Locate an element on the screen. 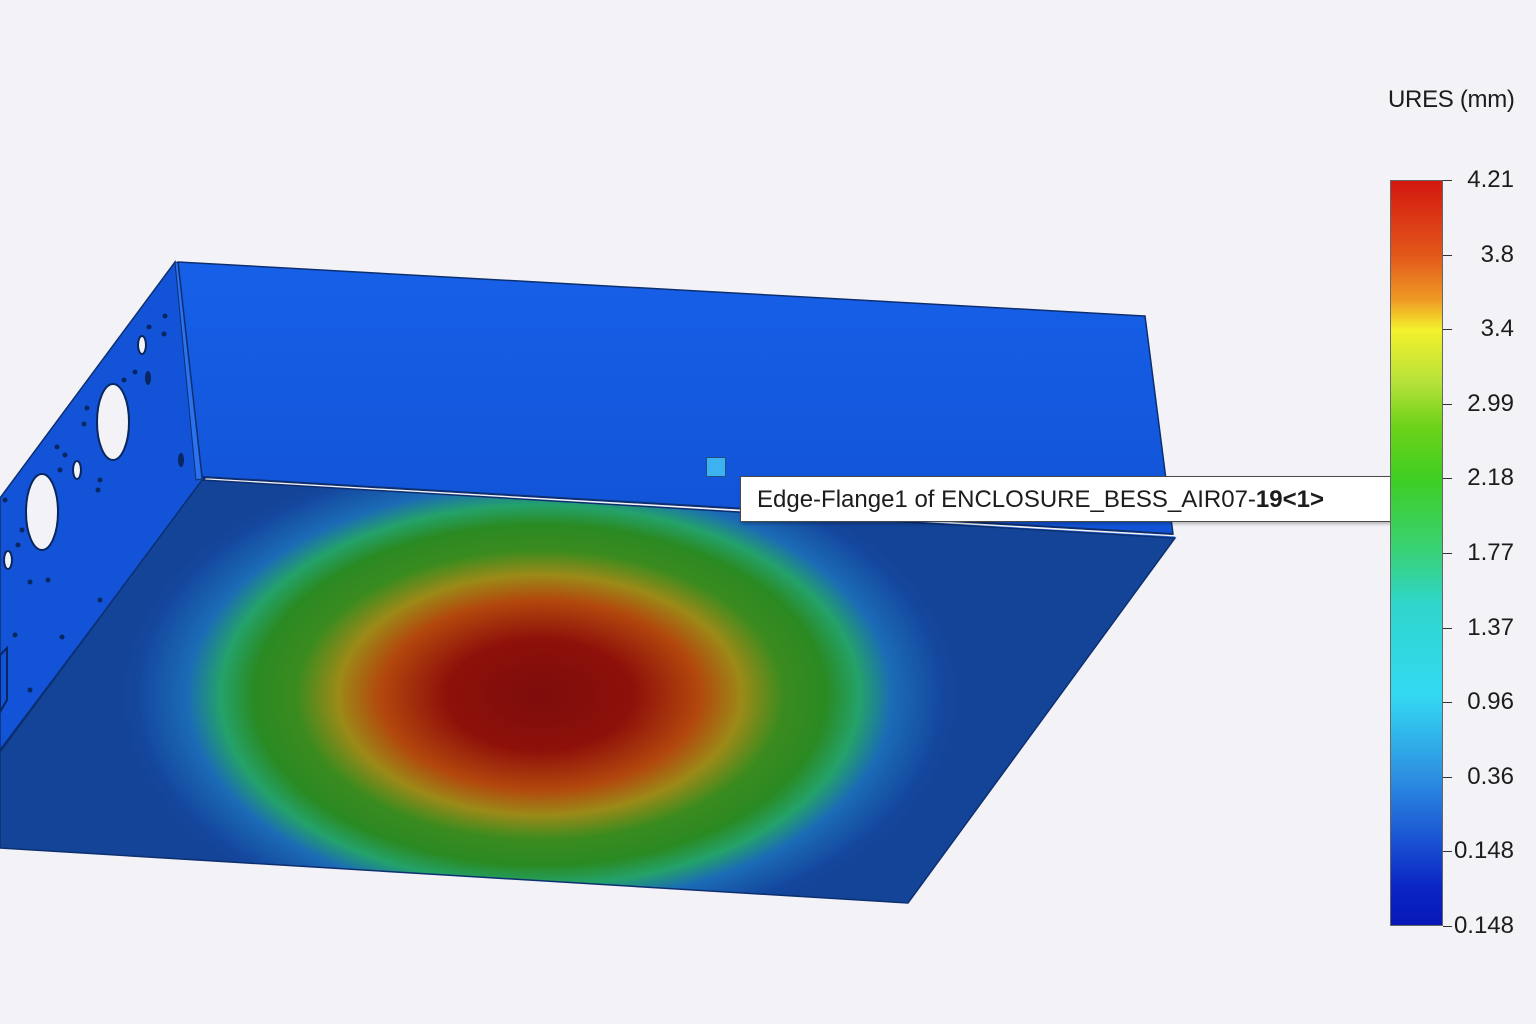  legend-tick-label: 2.18 is located at coordinates (1490, 477).